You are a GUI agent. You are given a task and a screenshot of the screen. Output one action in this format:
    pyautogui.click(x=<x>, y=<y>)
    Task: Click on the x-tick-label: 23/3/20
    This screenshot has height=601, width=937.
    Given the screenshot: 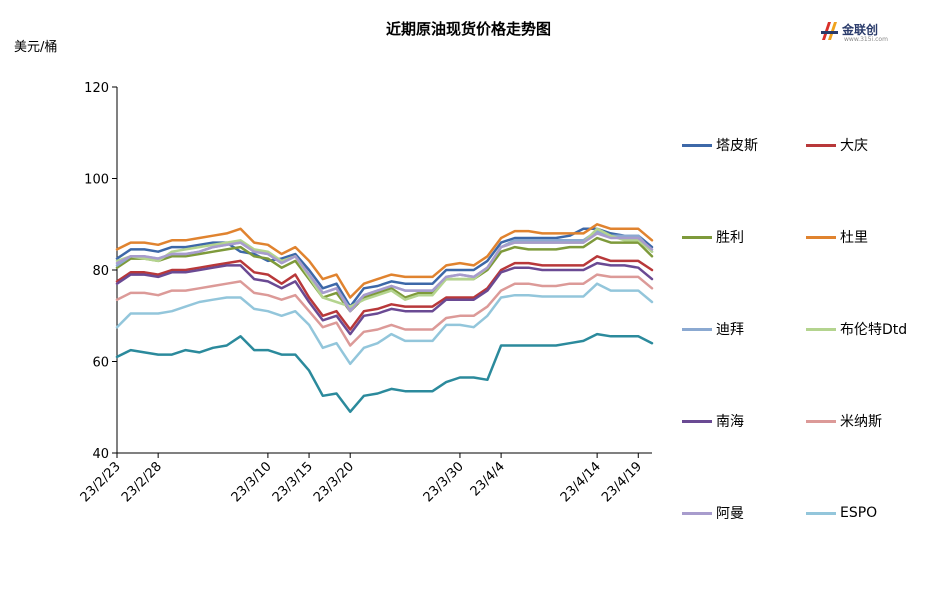 What is the action you would take?
    pyautogui.click(x=334, y=482)
    